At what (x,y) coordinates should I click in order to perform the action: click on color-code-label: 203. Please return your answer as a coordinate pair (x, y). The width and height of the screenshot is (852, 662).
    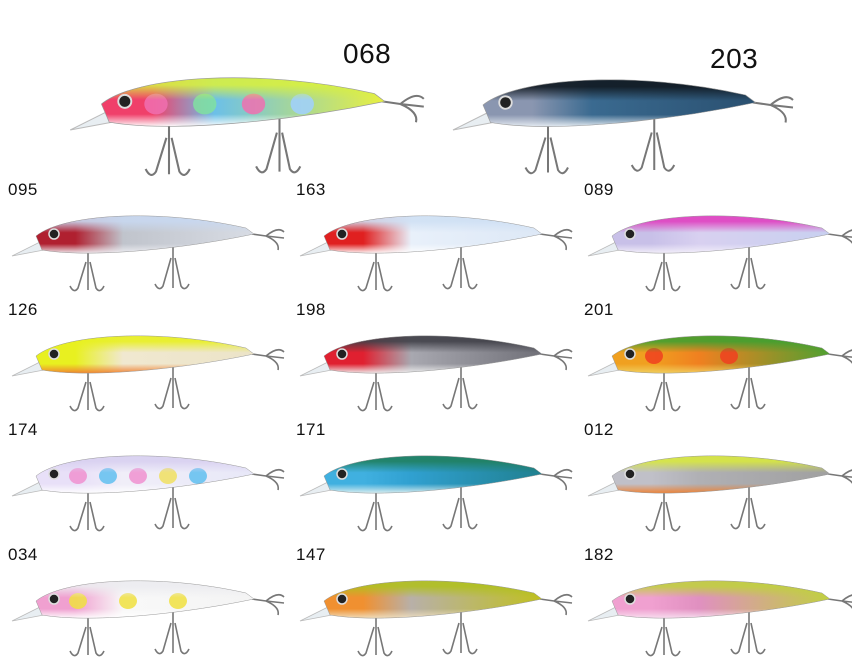
    Looking at the image, I should click on (734, 58).